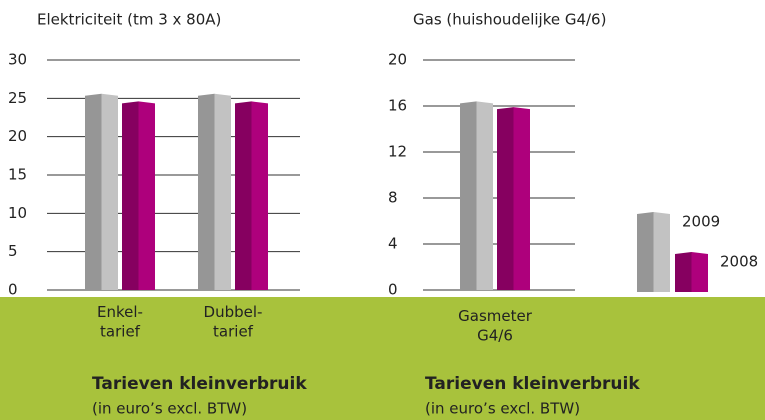 The image size is (765, 420). I want to click on chart-title: Elektriciteit (tm 3 x 80A), so click(129, 20).